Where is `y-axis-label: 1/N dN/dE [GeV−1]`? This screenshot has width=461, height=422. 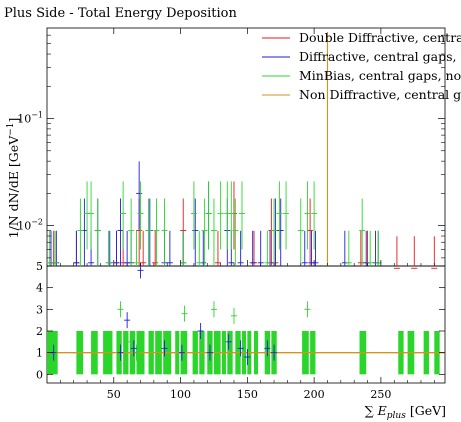
y-axis-label: 1/N dN/dE [GeV−1] is located at coordinates (13, 178).